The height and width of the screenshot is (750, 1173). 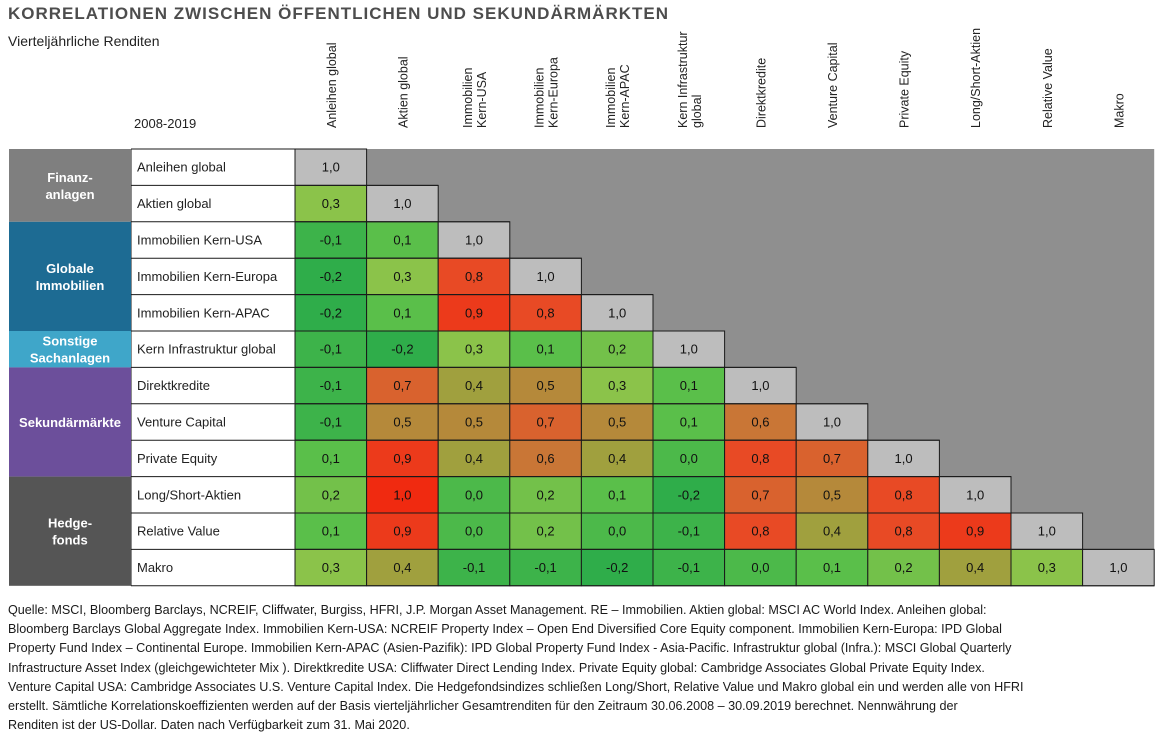 I want to click on row-label: Anleihen global, so click(x=181, y=167).